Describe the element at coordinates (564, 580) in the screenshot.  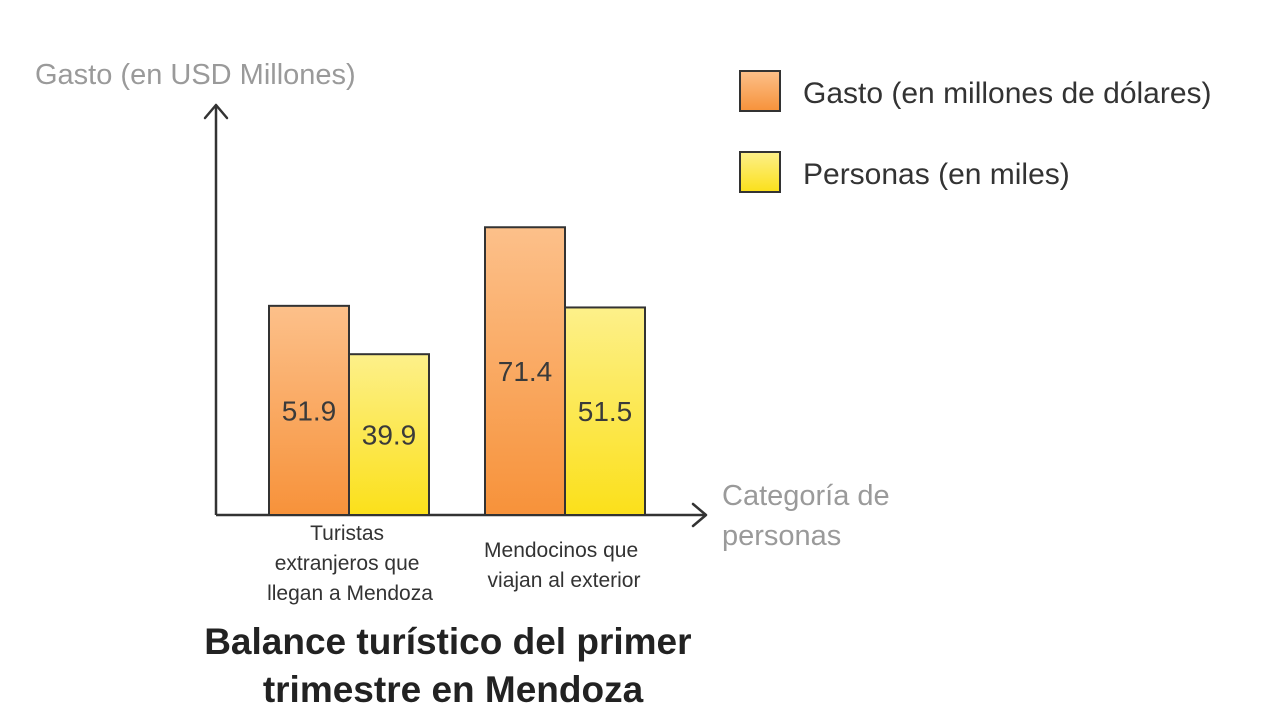
I see `category-label-1-line-2: viajan al exterior` at that location.